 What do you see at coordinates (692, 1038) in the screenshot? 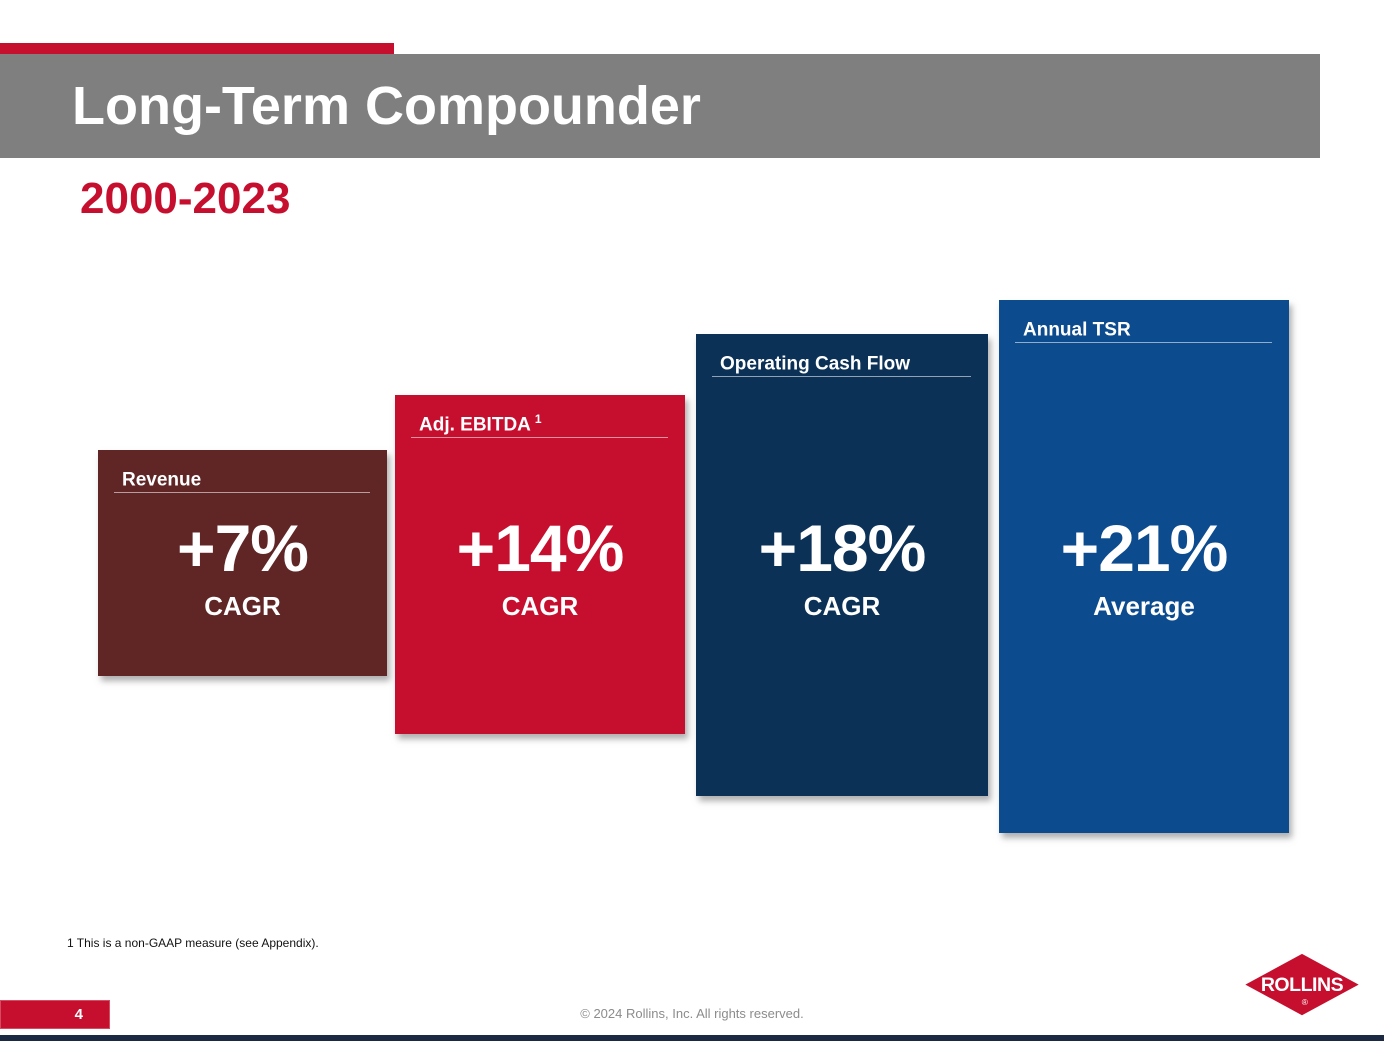
I see `footer-bar` at bounding box center [692, 1038].